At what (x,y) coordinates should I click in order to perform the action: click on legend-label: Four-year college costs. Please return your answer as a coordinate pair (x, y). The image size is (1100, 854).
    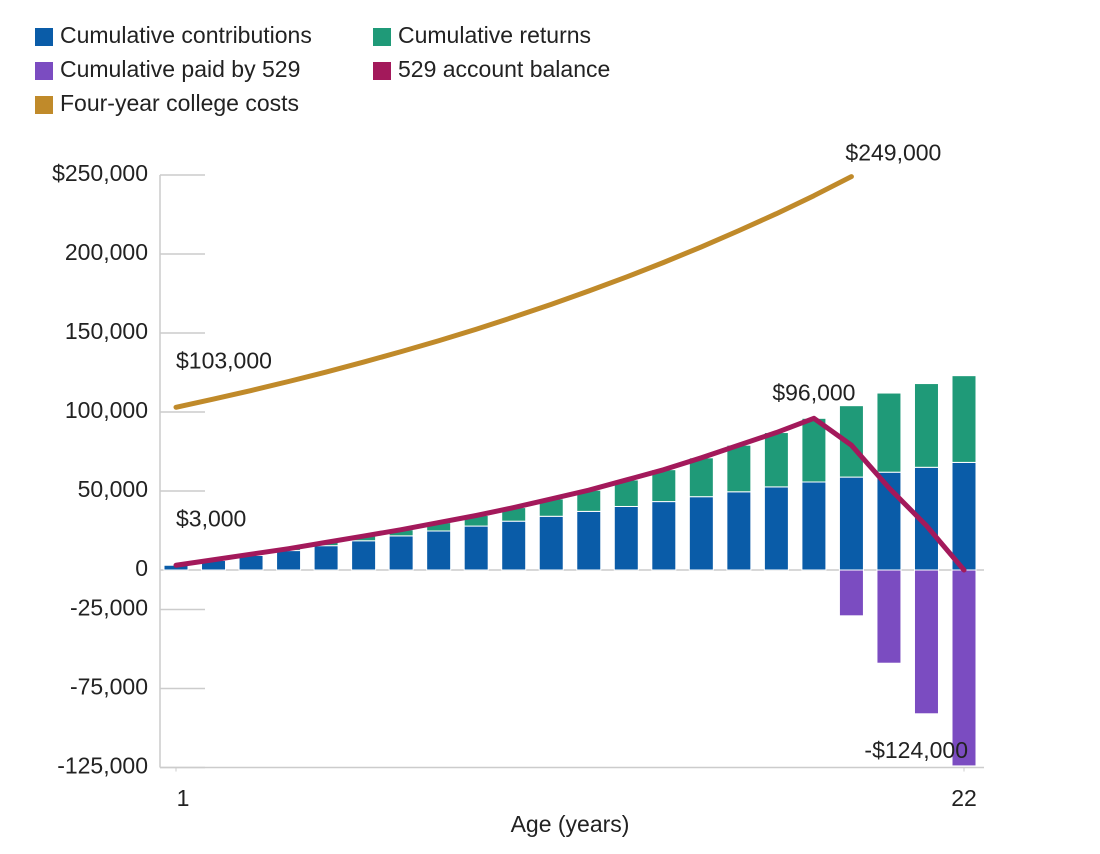
    Looking at the image, I should click on (179, 103).